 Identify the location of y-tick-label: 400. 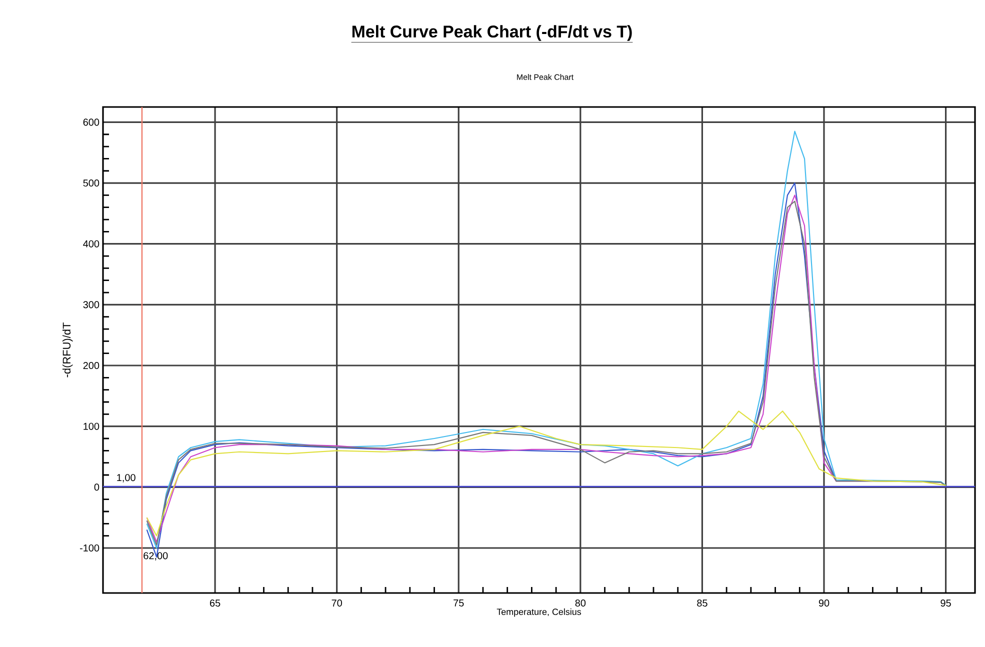
(91, 244).